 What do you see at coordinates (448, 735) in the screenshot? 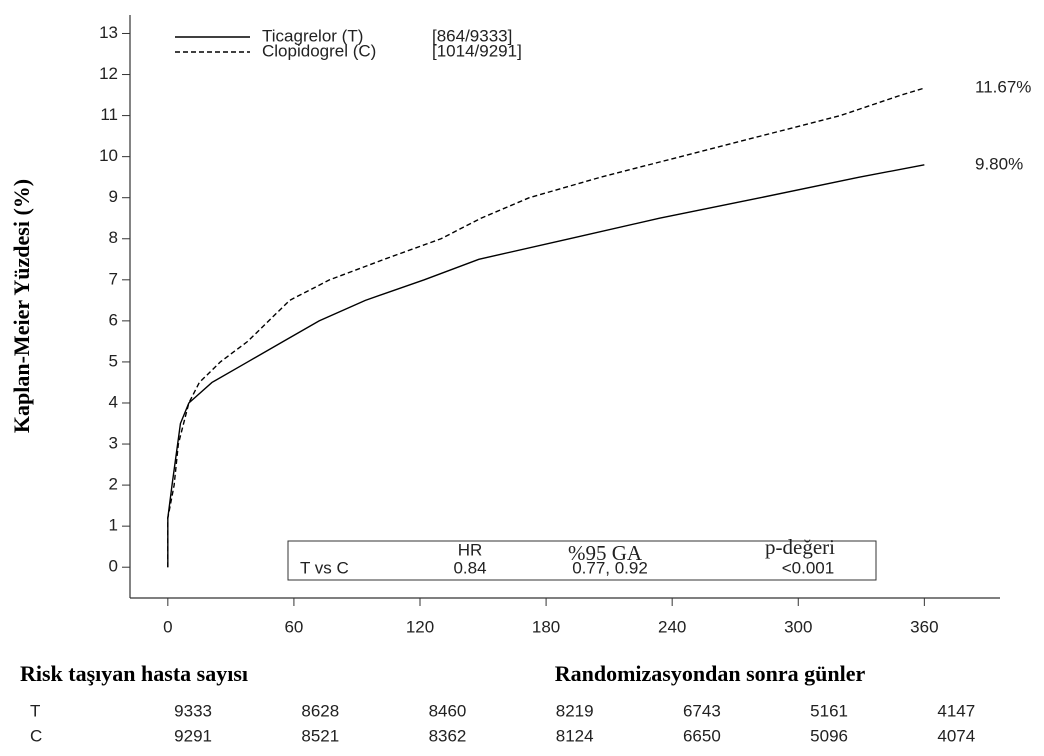
I see `risk-count: 8362` at bounding box center [448, 735].